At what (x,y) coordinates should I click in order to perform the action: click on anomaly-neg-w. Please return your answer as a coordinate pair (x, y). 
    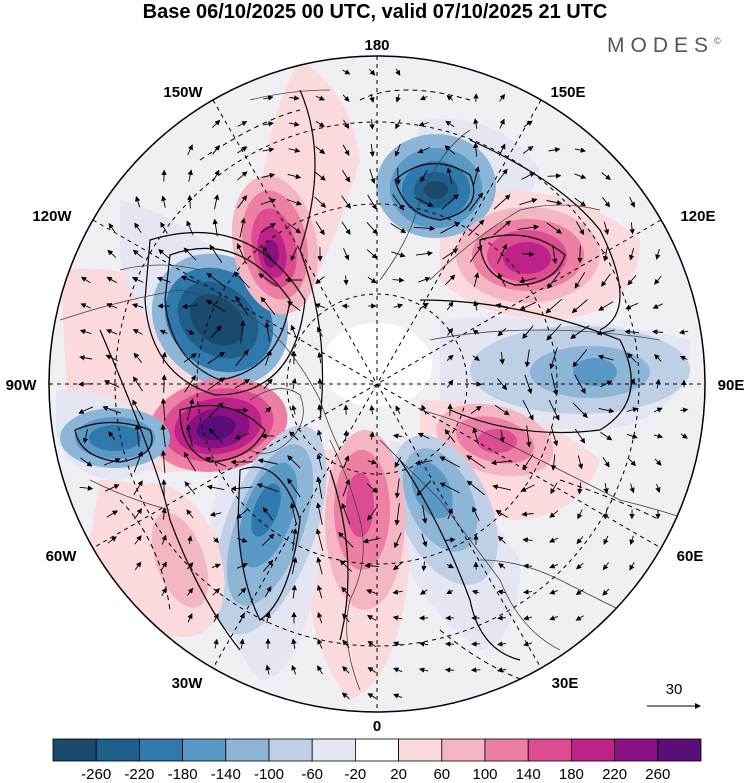
    Looking at the image, I should click on (115, 438).